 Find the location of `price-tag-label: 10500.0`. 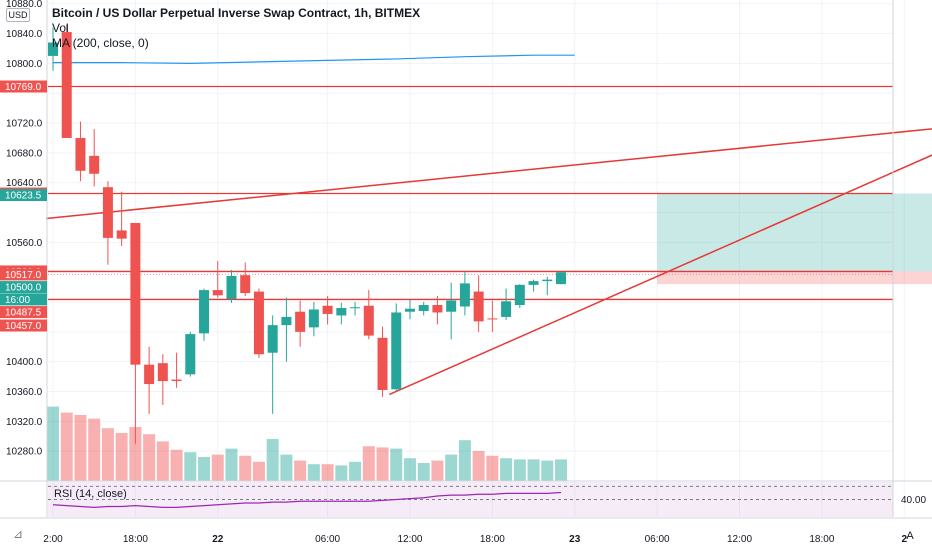

price-tag-label: 10500.0 is located at coordinates (23, 288).